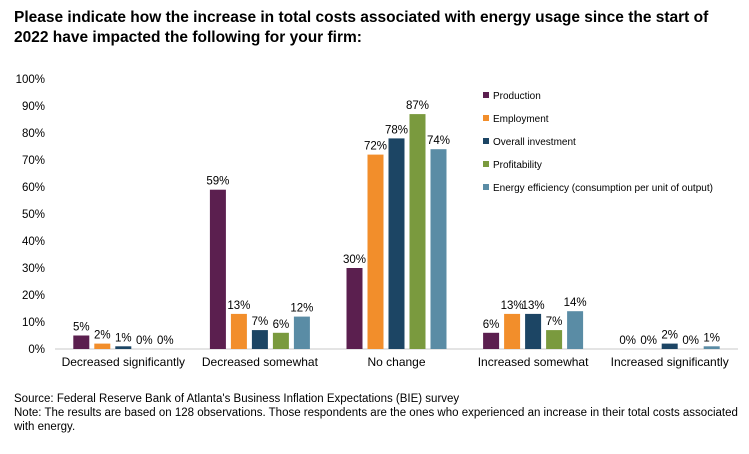 This screenshot has height=454, width=749. I want to click on x-tick-label: Increased significantly, so click(670, 362).